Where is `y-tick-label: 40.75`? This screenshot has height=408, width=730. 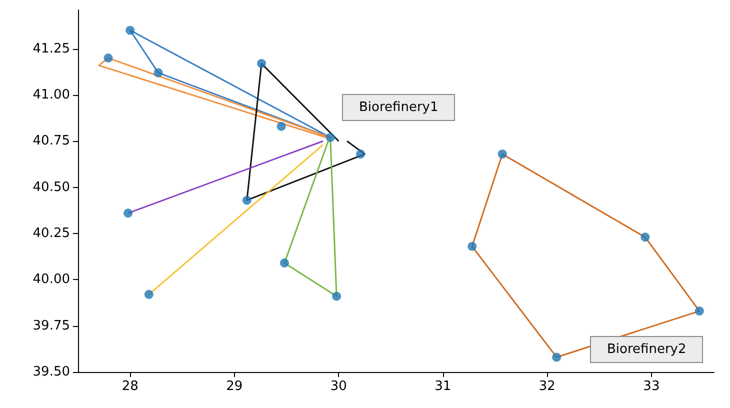
y-tick-label: 40.75 is located at coordinates (51, 141).